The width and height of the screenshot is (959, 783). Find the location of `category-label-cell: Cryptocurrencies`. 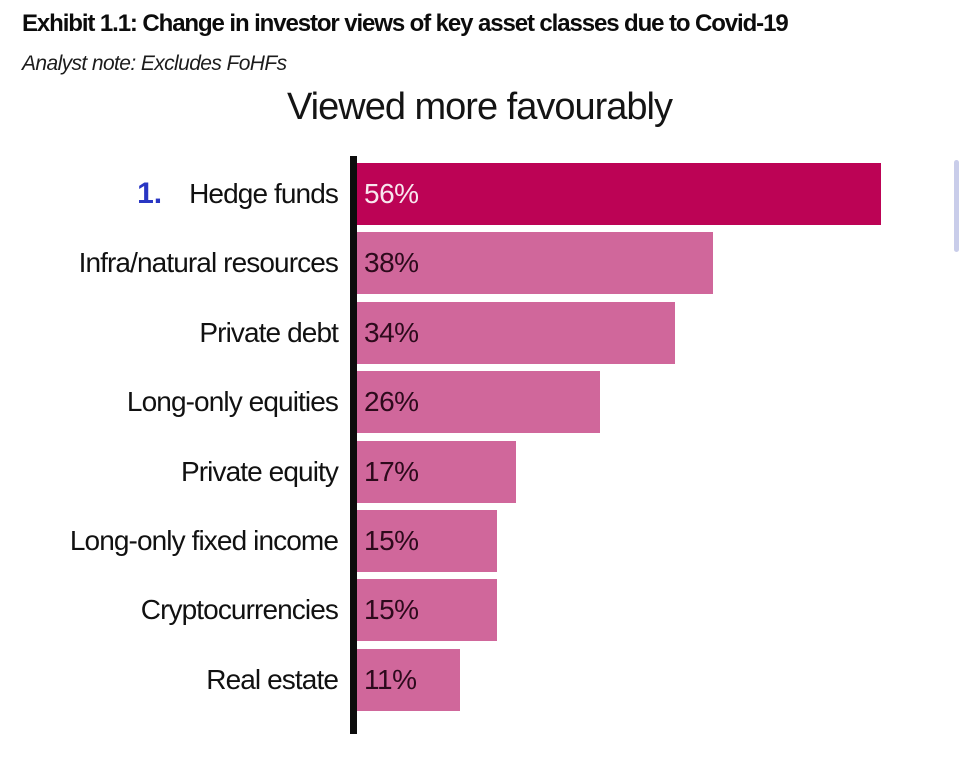

category-label-cell: Cryptocurrencies is located at coordinates (169, 610).